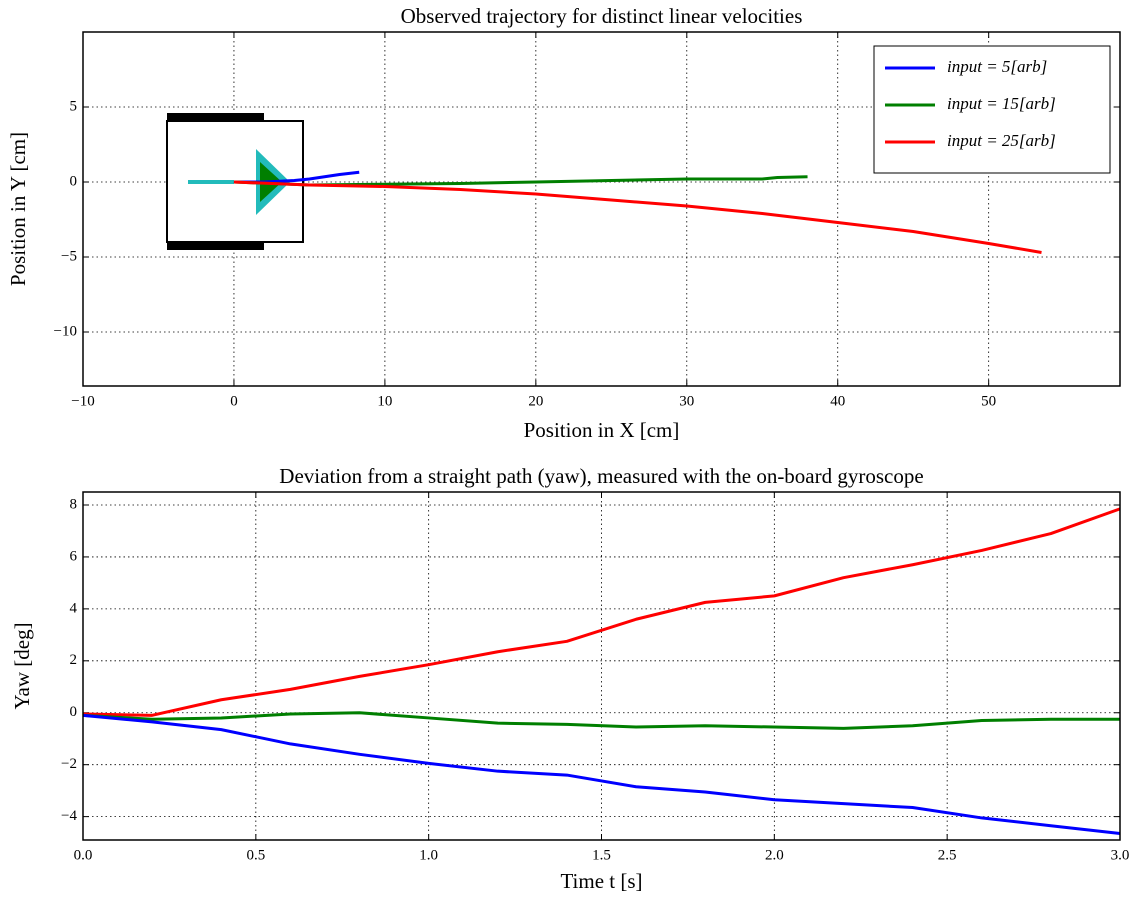 The height and width of the screenshot is (900, 1138). Describe the element at coordinates (82, 401) in the screenshot. I see `x-tick-label: −10` at that location.